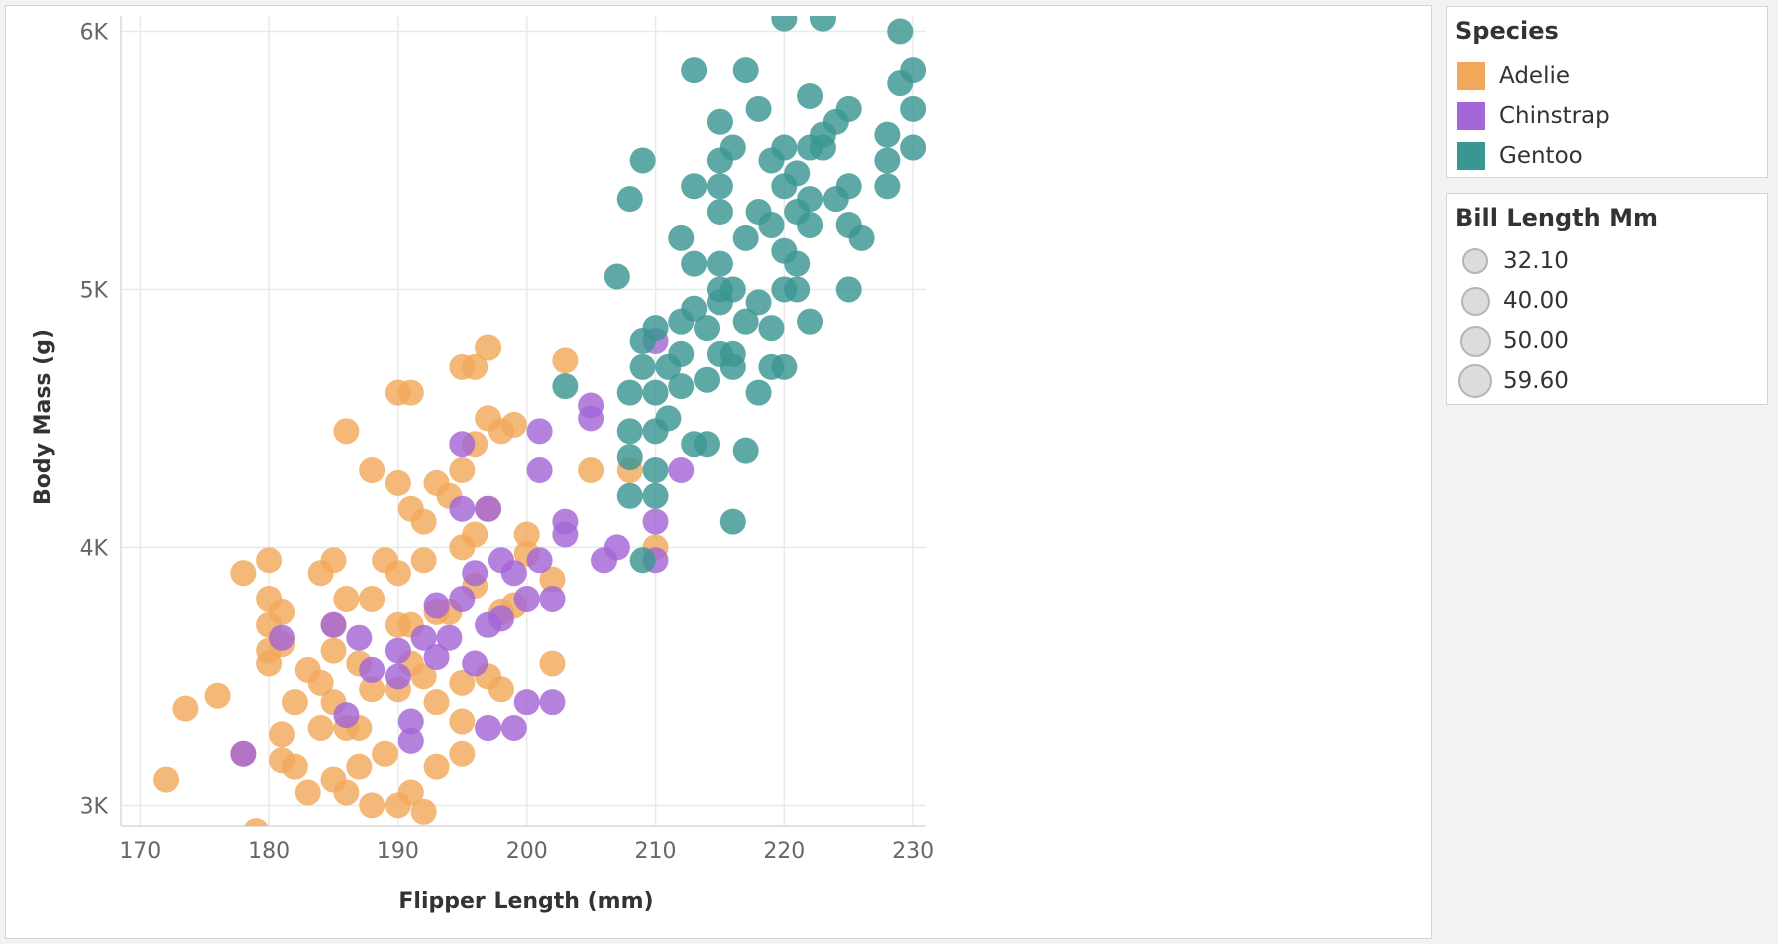  What do you see at coordinates (1513, 301) in the screenshot?
I see `size-legend-item: 40.00` at bounding box center [1513, 301].